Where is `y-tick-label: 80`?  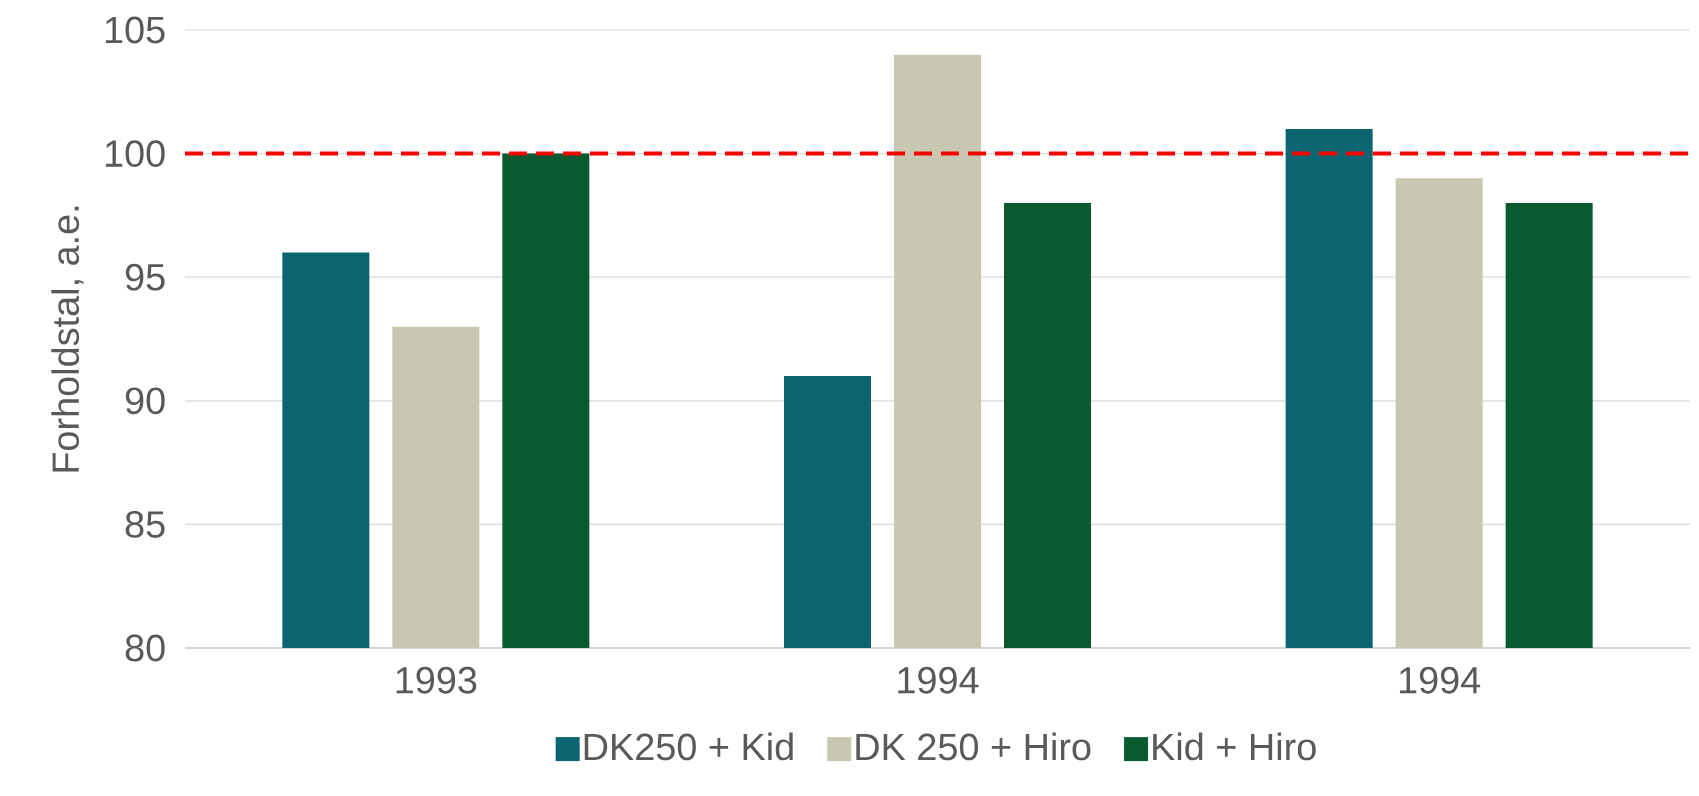 y-tick-label: 80 is located at coordinates (145, 648).